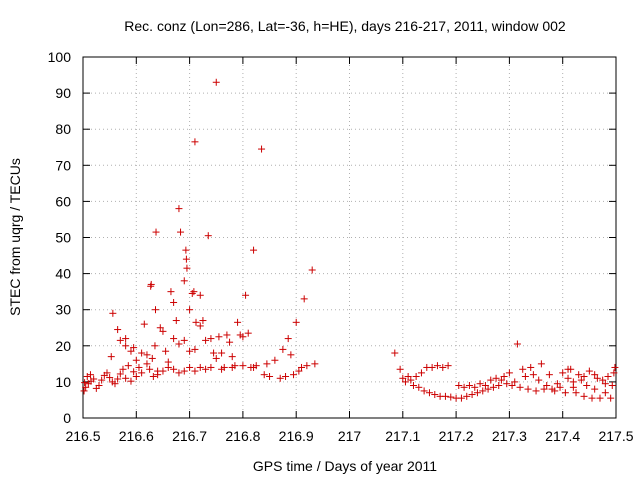  Describe the element at coordinates (82, 436) in the screenshot. I see `x-tick-label: 216.5` at that location.